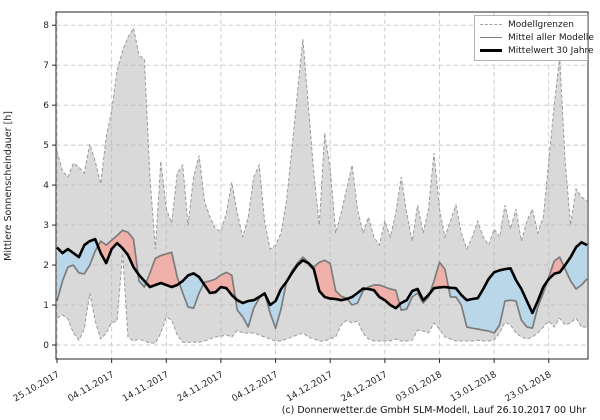 The width and height of the screenshot is (600, 420). Describe the element at coordinates (365, 387) in the screenshot. I see `x-tick-label: 24.12.2017` at that location.